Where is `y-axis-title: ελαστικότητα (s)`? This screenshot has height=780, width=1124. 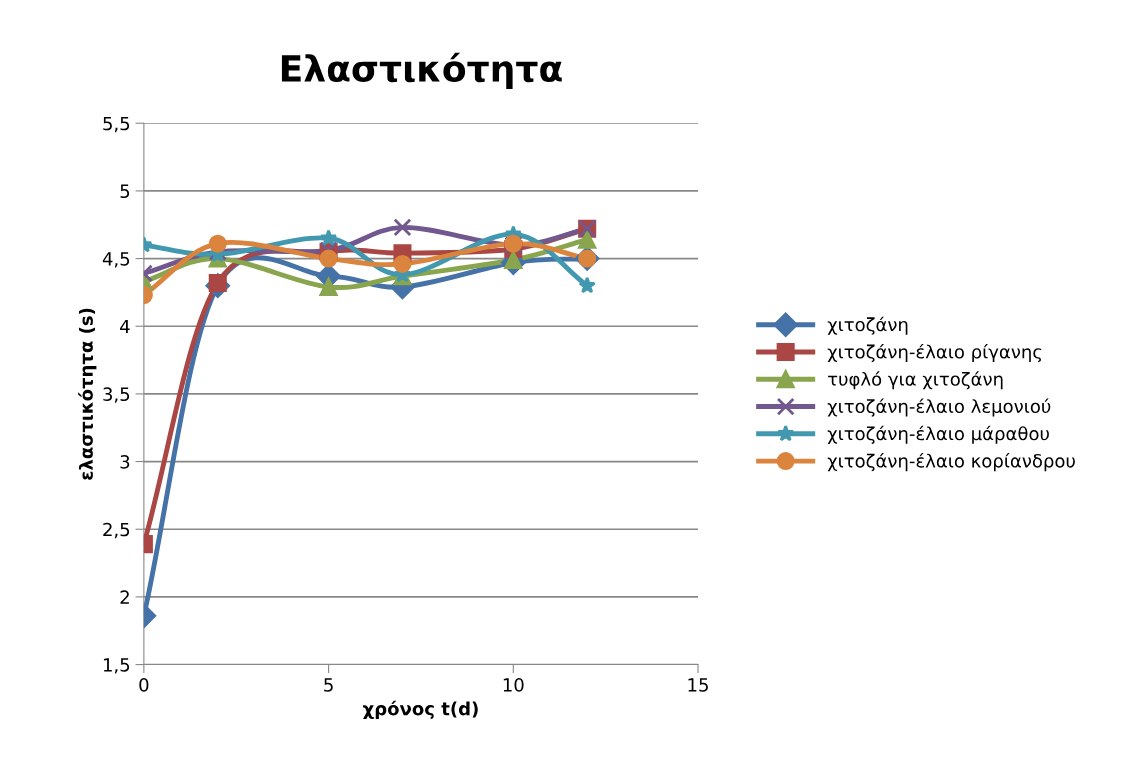 y-axis-title: ελαστικότητα (s) is located at coordinates (87, 394).